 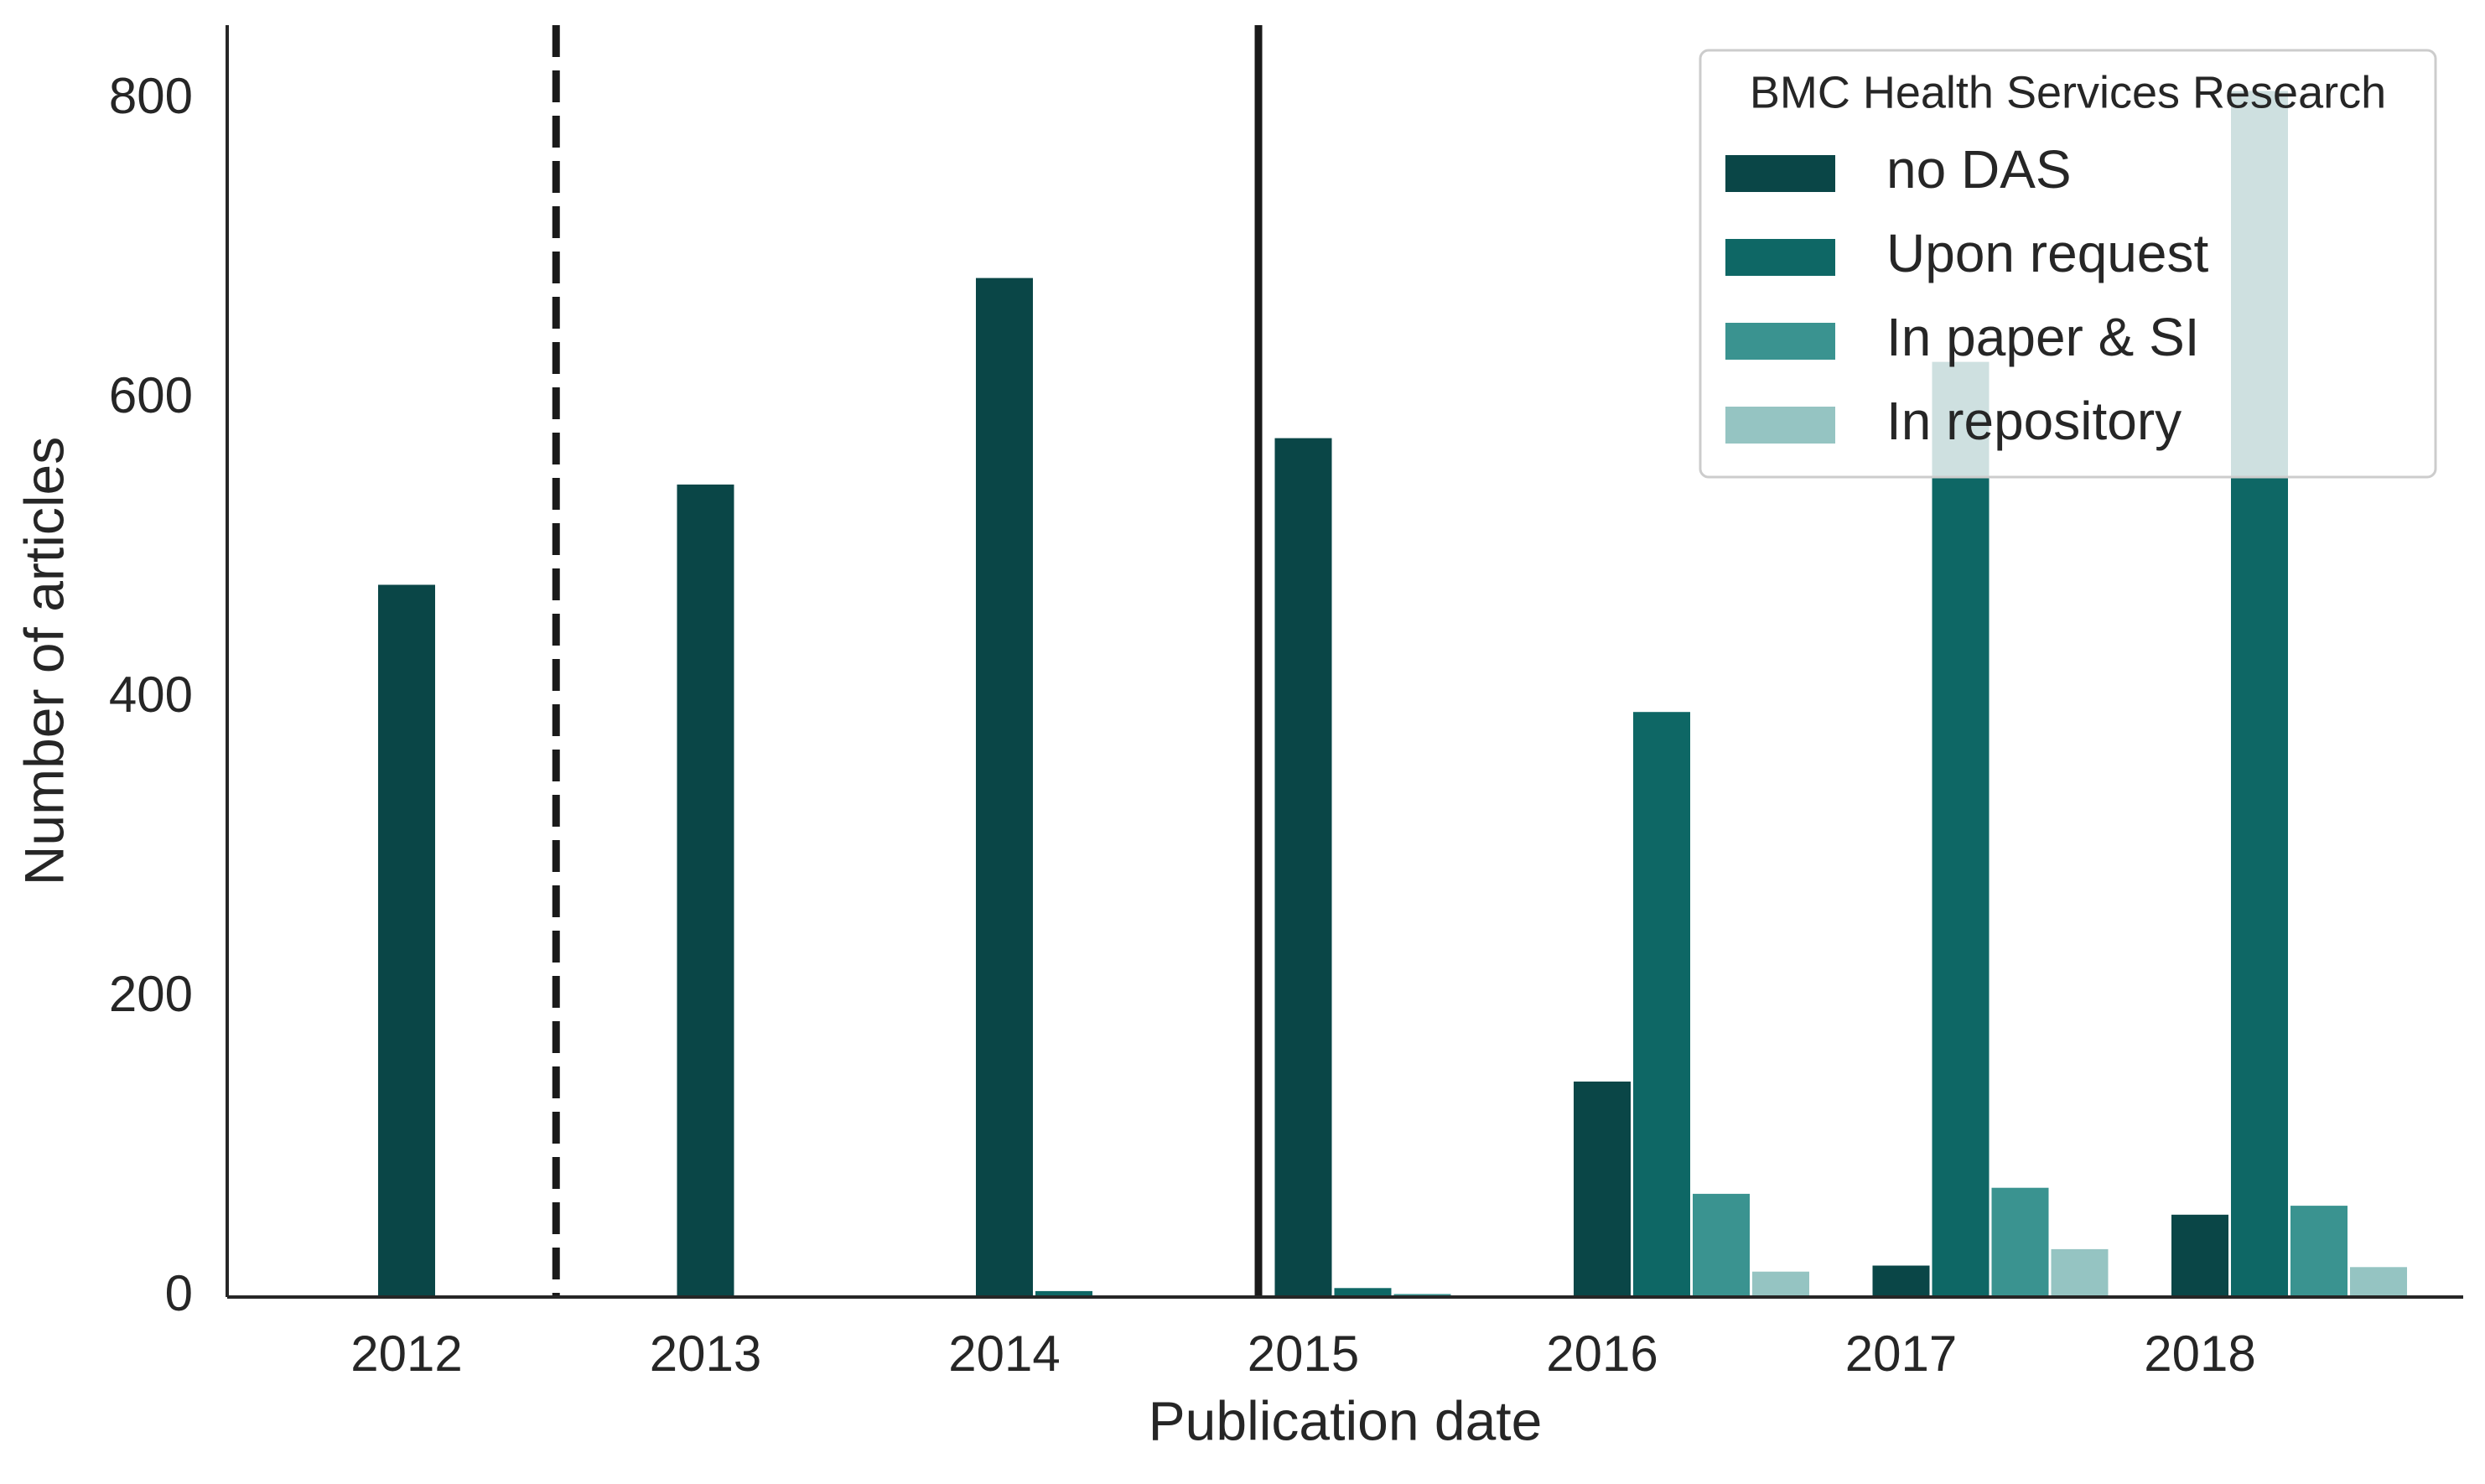 I want to click on legend-entry-label: Upon request, so click(x=2047, y=253).